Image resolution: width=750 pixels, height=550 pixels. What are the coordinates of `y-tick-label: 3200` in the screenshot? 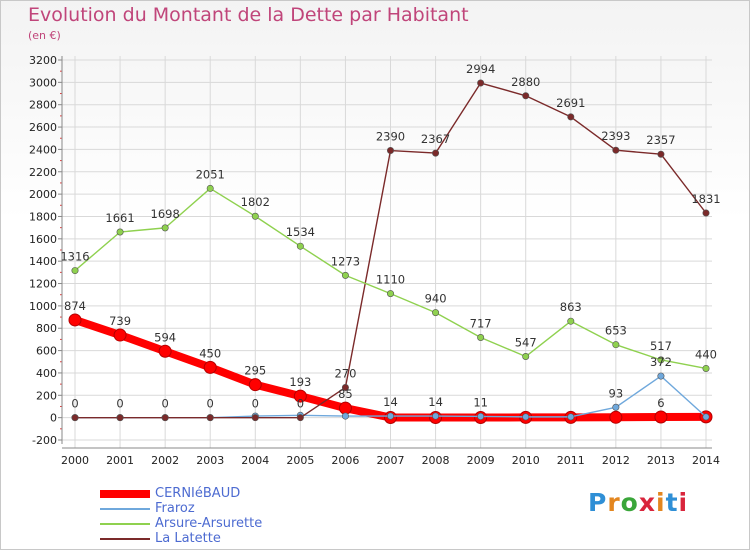 It's located at (43, 60).